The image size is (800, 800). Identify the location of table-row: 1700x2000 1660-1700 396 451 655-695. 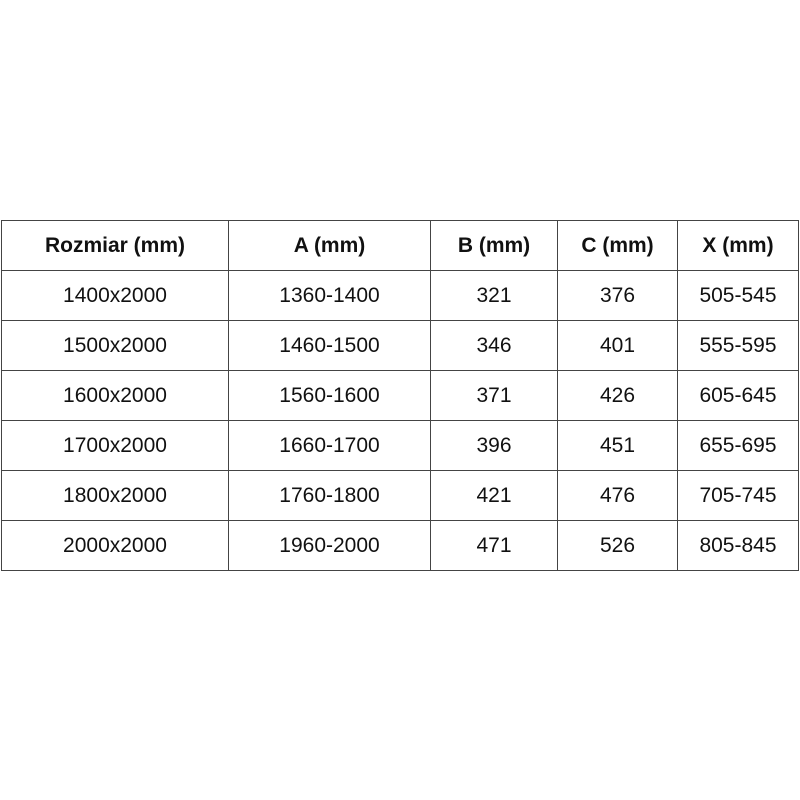
(400, 445).